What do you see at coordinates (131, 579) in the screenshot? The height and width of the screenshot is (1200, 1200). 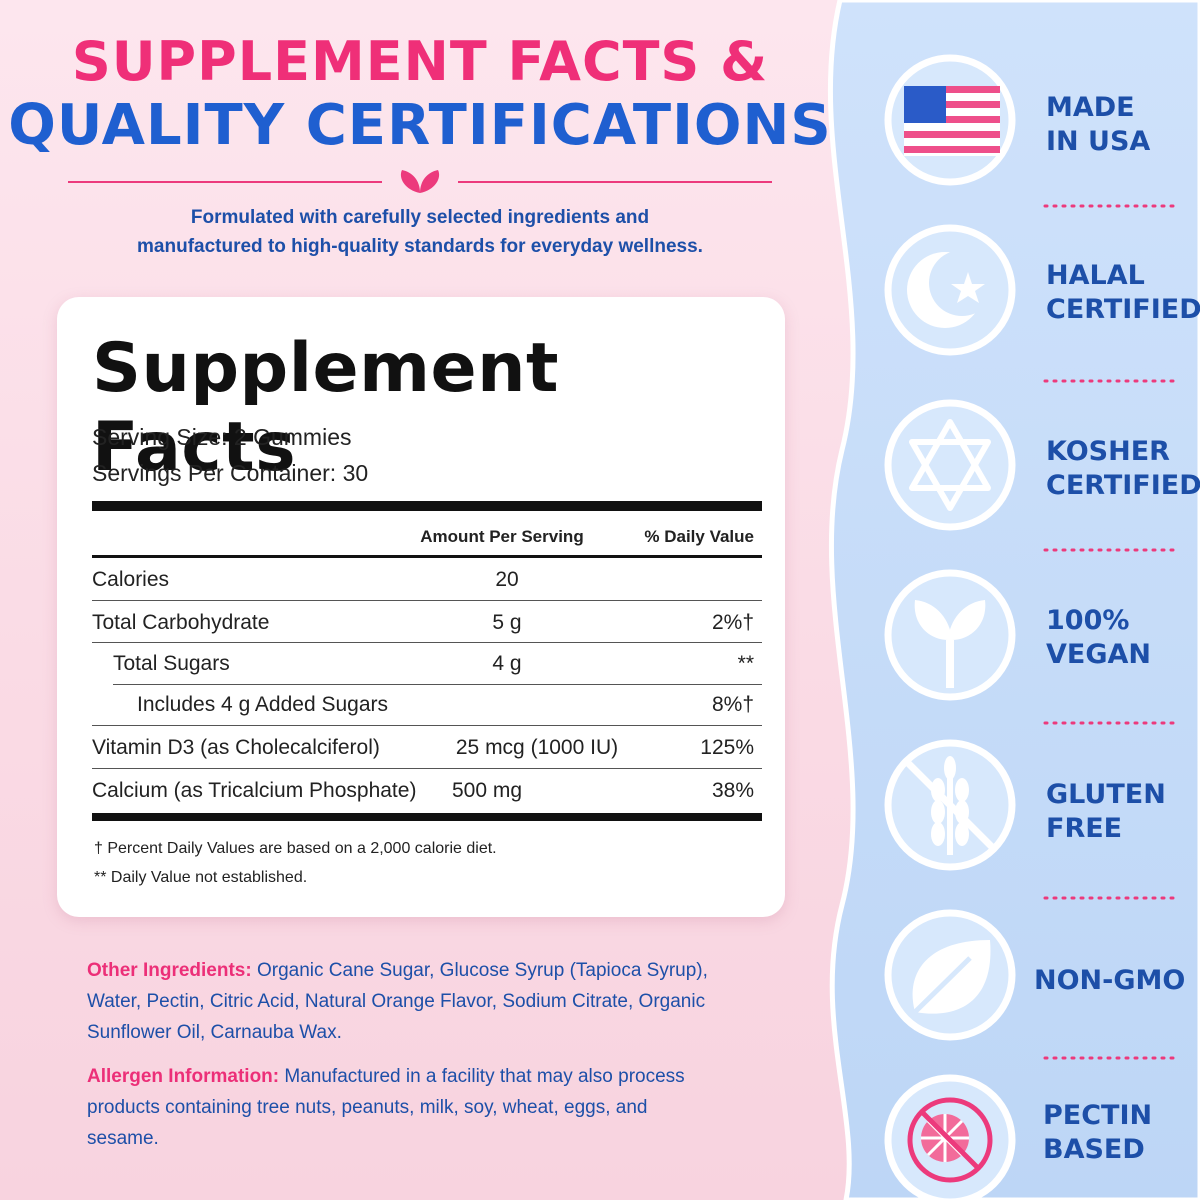 I see `row-name: Calories` at bounding box center [131, 579].